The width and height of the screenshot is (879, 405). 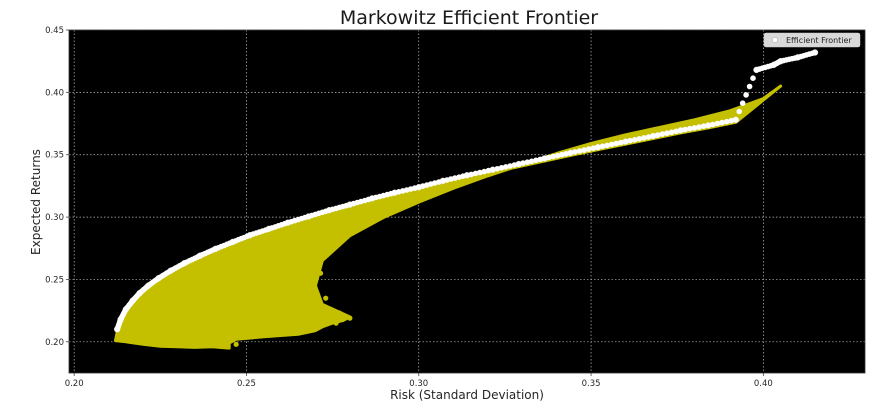 I want to click on y-axis-label: Expected Returns, so click(x=36, y=202).